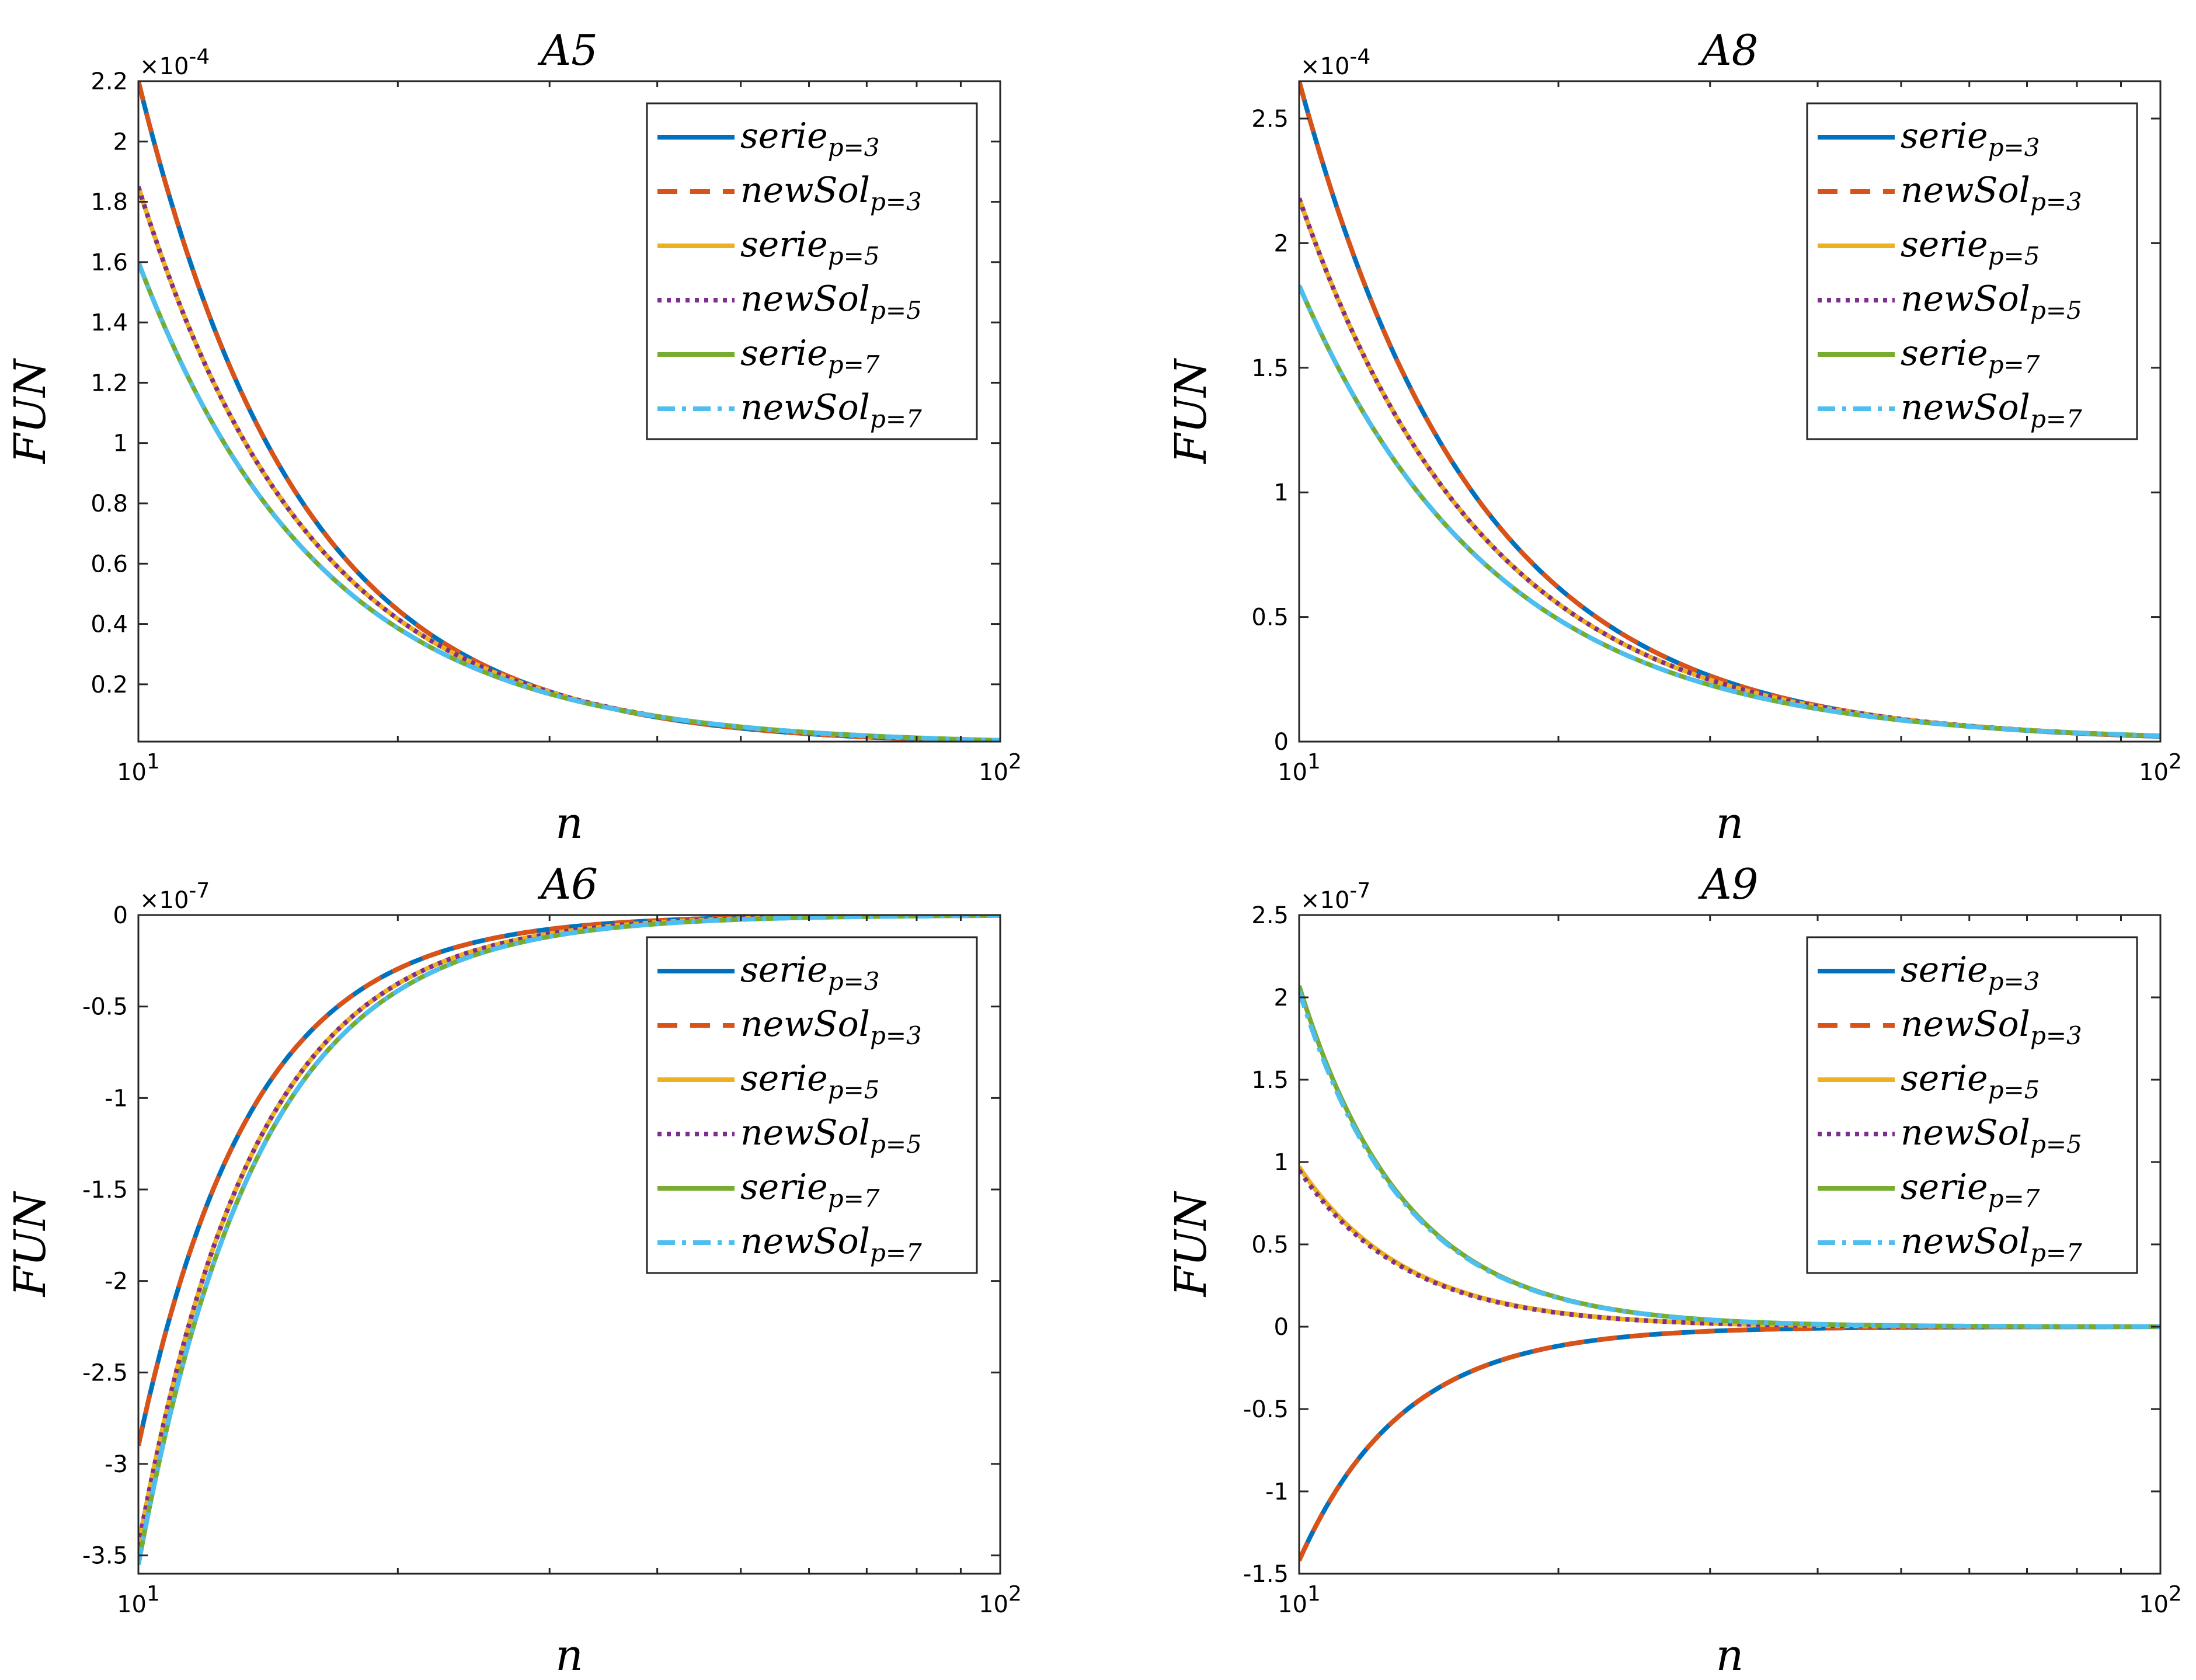 The height and width of the screenshot is (1680, 2196). Describe the element at coordinates (567, 884) in the screenshot. I see `chart-title: A6` at that location.